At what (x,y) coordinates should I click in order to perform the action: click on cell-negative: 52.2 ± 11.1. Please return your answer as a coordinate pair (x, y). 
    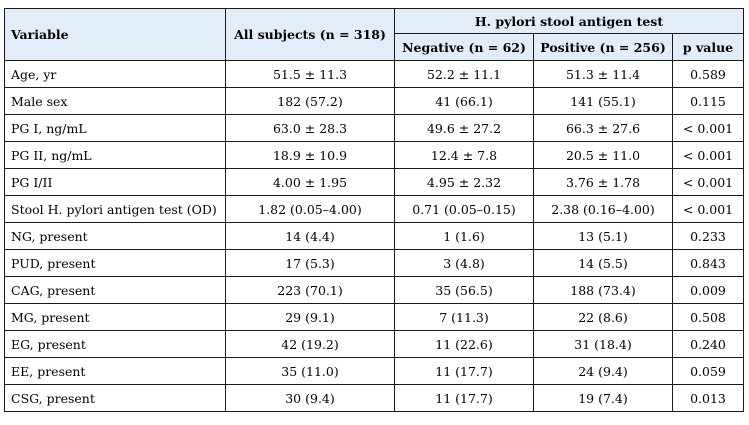
    Looking at the image, I should click on (464, 74).